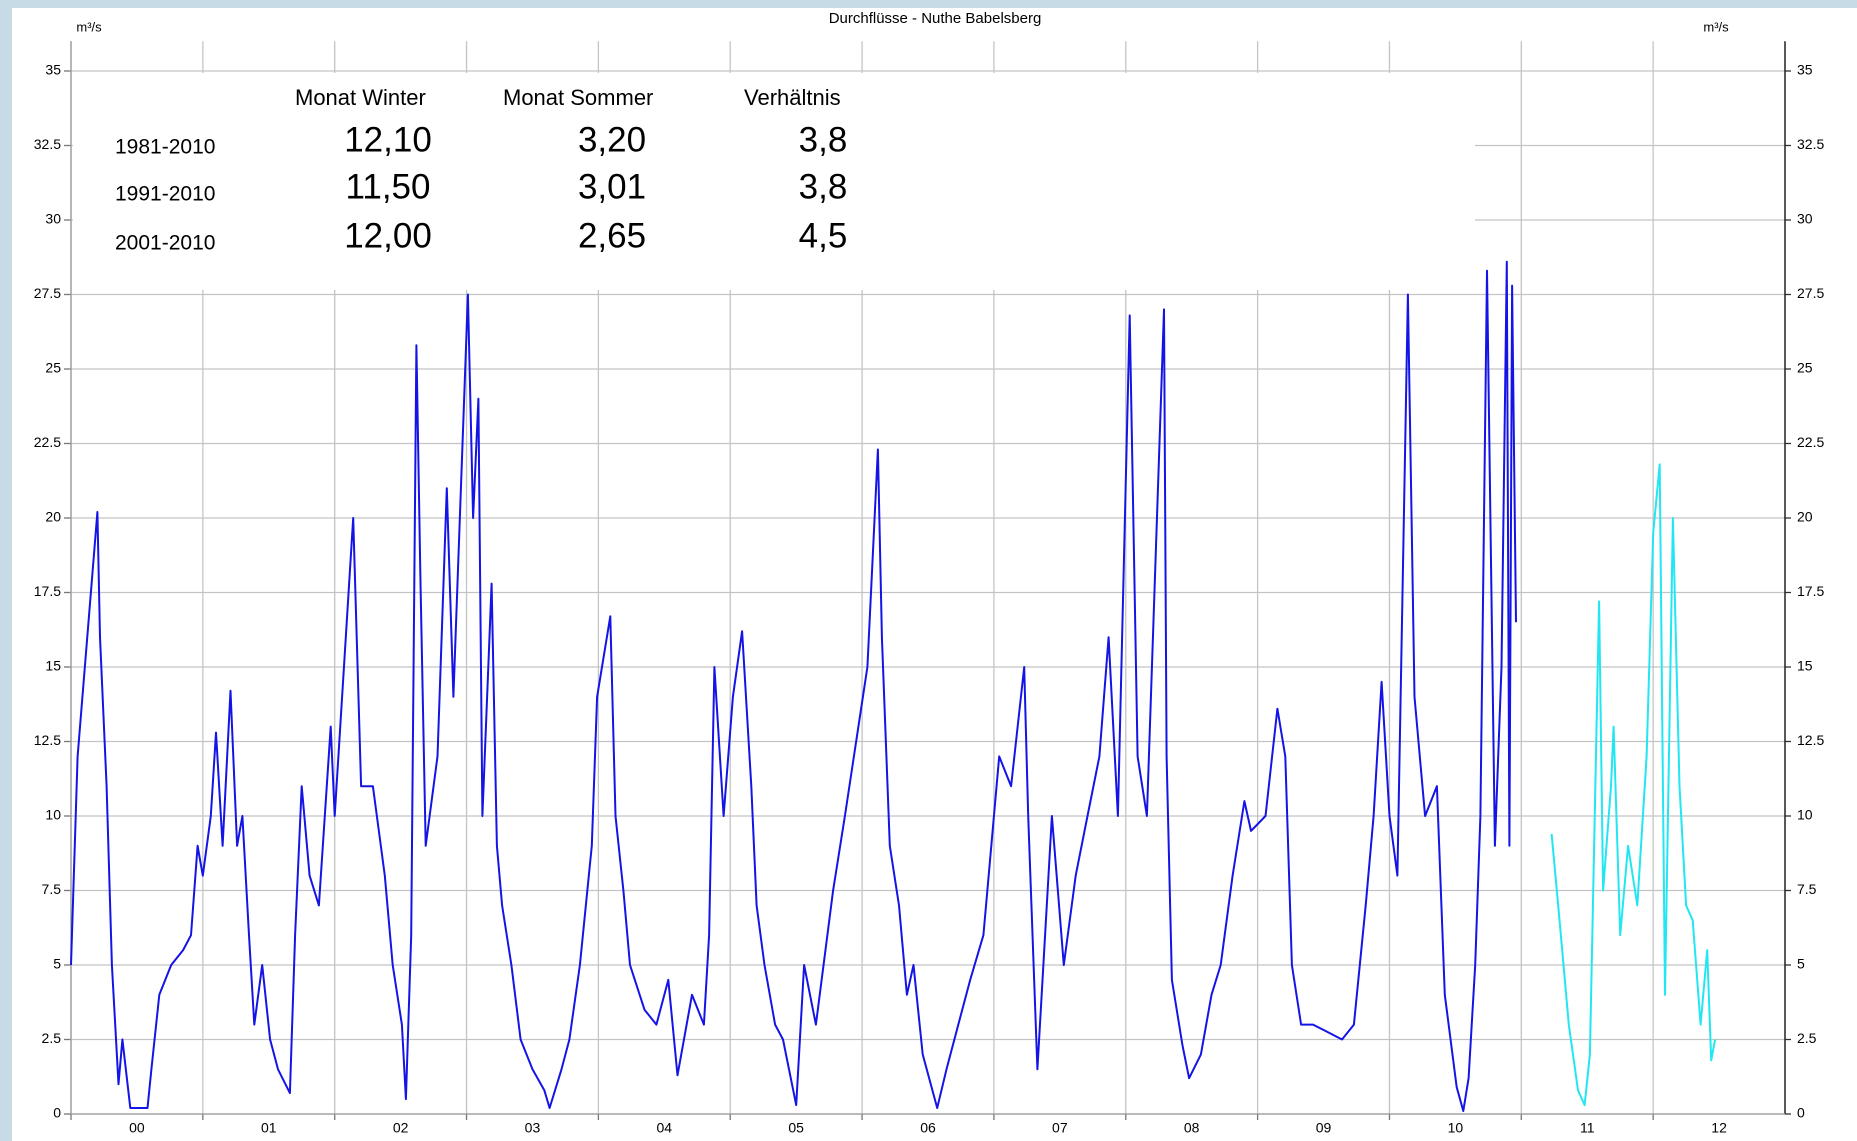 This screenshot has width=1857, height=1141. What do you see at coordinates (1805, 815) in the screenshot?
I see `y2-tick-label: 10` at bounding box center [1805, 815].